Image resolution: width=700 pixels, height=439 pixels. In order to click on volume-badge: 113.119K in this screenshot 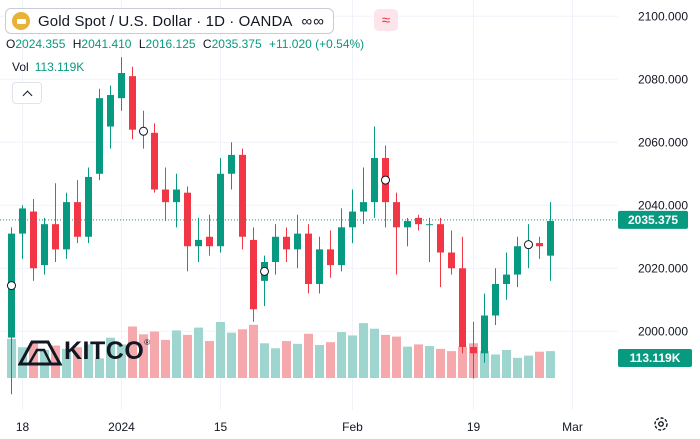, I will do `click(655, 358)`.